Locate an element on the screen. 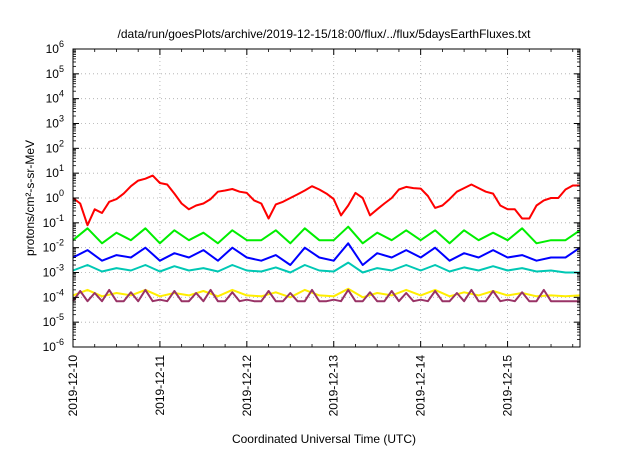  x-tick-label: 2019-12-13 is located at coordinates (334, 386).